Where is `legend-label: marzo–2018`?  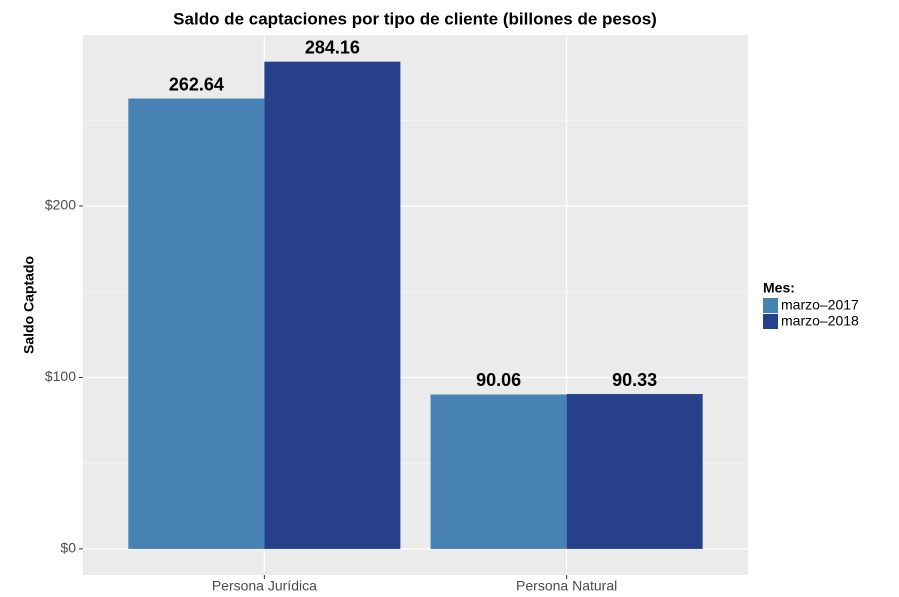
legend-label: marzo–2018 is located at coordinates (820, 321).